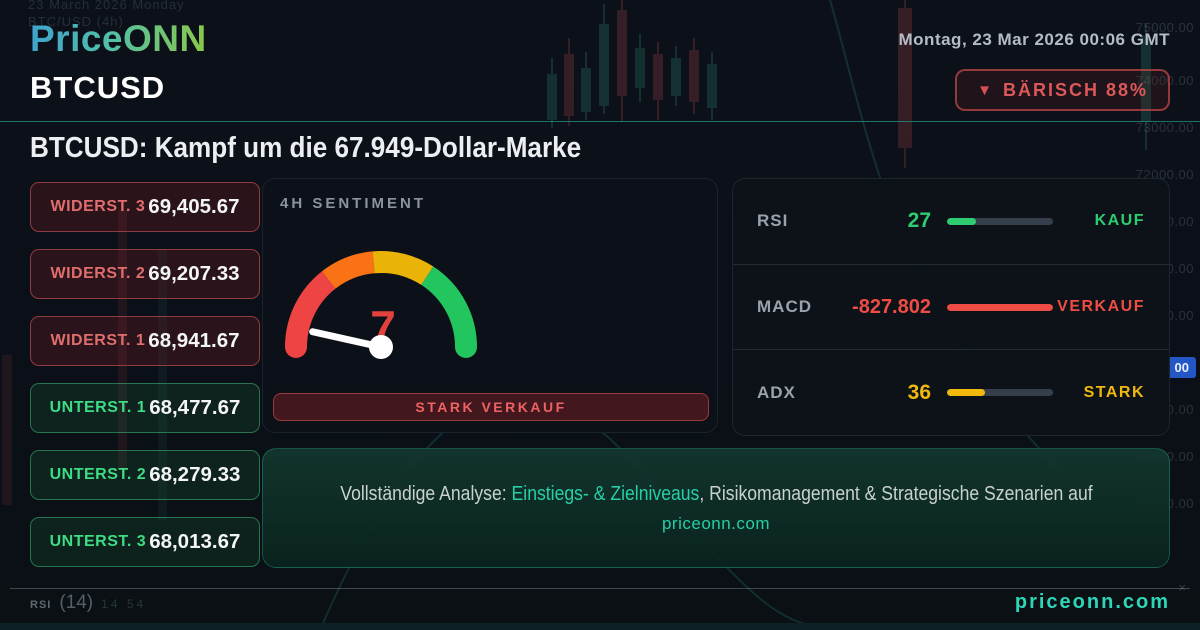  I want to click on resistance-level-2: WIDERST. 2 69,207.33, so click(145, 274).